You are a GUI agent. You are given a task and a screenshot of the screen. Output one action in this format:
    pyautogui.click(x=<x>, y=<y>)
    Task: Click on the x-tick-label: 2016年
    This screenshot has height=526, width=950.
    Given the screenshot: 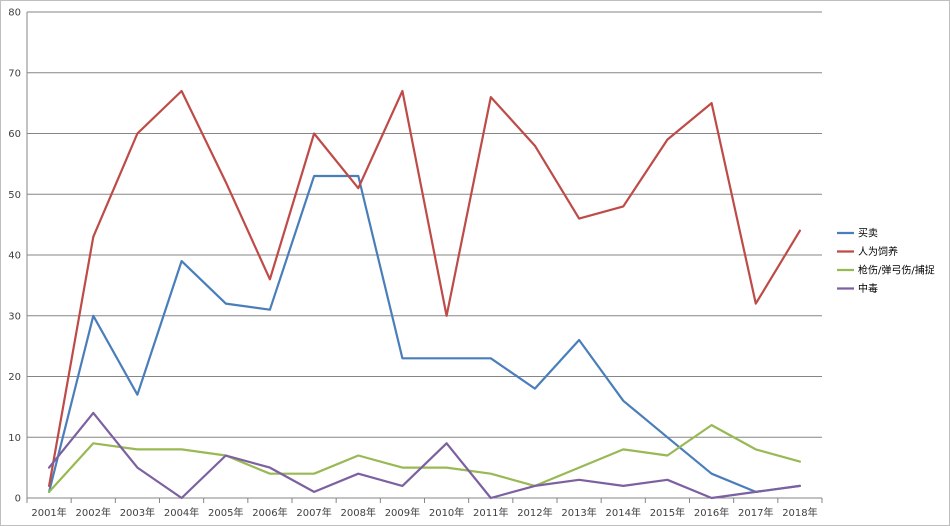 What is the action you would take?
    pyautogui.click(x=711, y=512)
    